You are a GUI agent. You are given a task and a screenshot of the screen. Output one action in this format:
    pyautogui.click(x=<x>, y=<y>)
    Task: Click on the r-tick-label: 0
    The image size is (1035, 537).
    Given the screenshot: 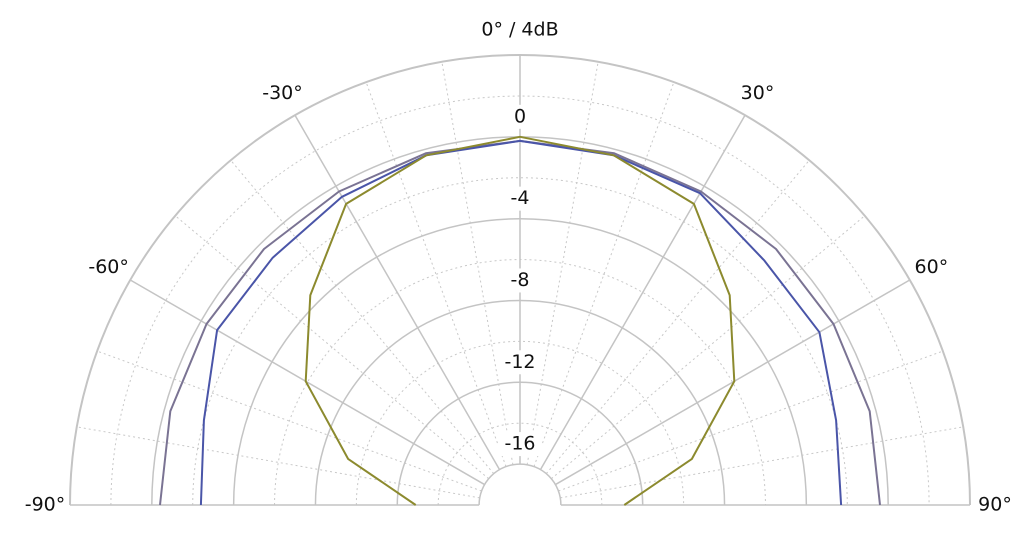 What is the action you would take?
    pyautogui.click(x=520, y=116)
    